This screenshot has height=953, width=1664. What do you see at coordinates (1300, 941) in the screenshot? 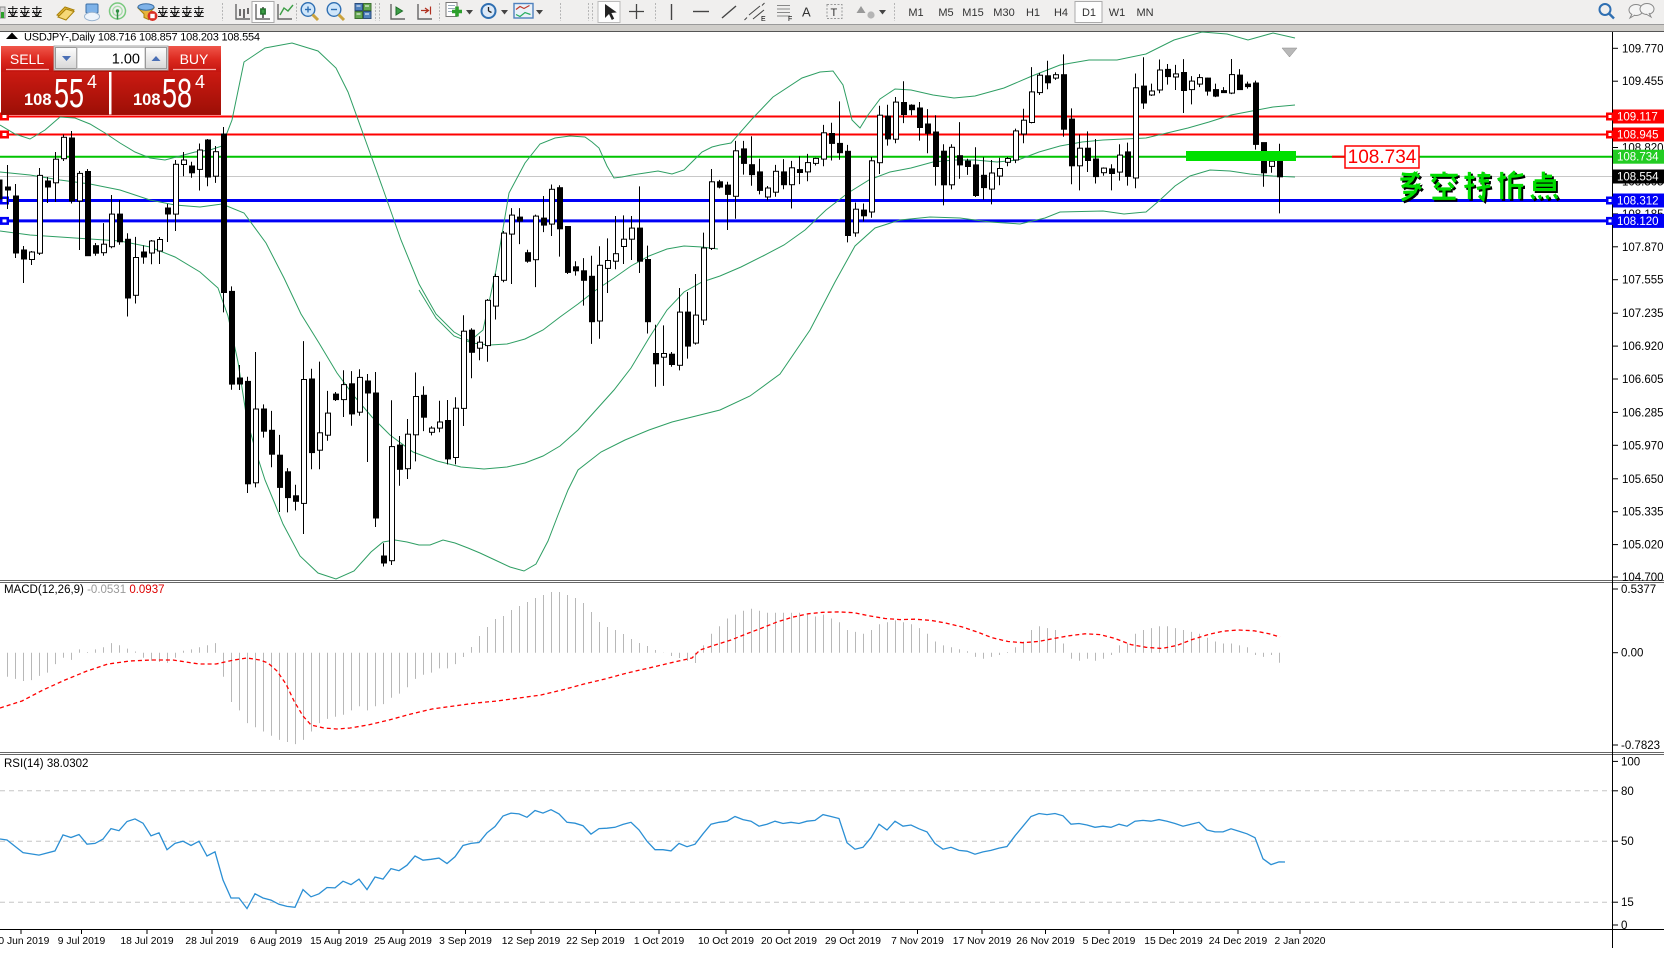
I see `svg-text: 2 Jan 2020` at bounding box center [1300, 941].